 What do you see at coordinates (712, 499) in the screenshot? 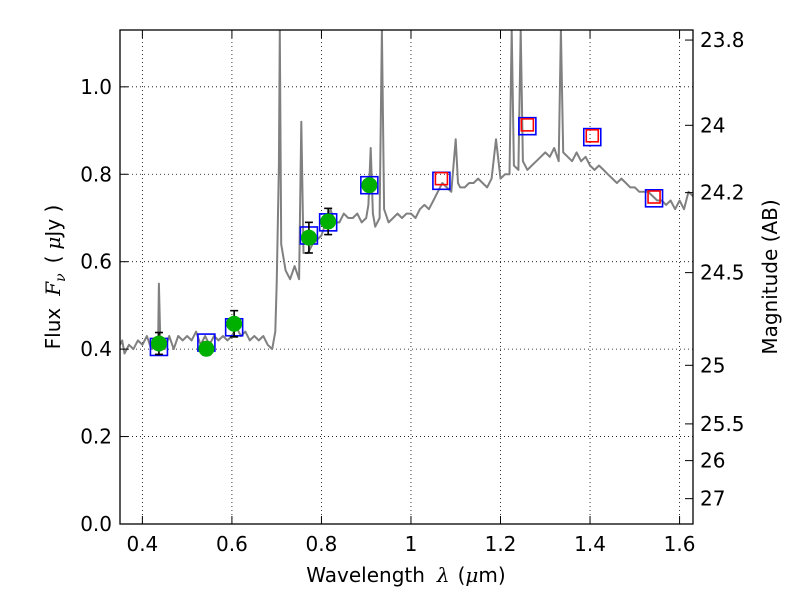
I see `mag-tick-label: 27` at bounding box center [712, 499].